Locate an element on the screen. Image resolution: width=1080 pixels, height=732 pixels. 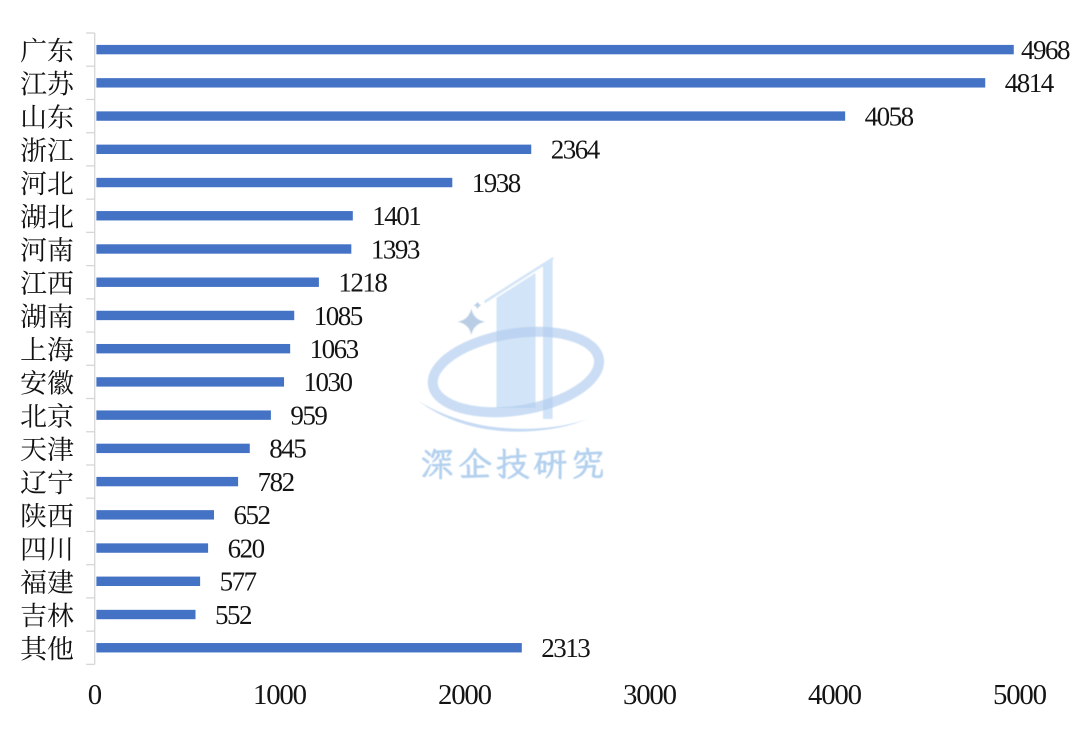
svg-text: 1938 is located at coordinates (496, 183).